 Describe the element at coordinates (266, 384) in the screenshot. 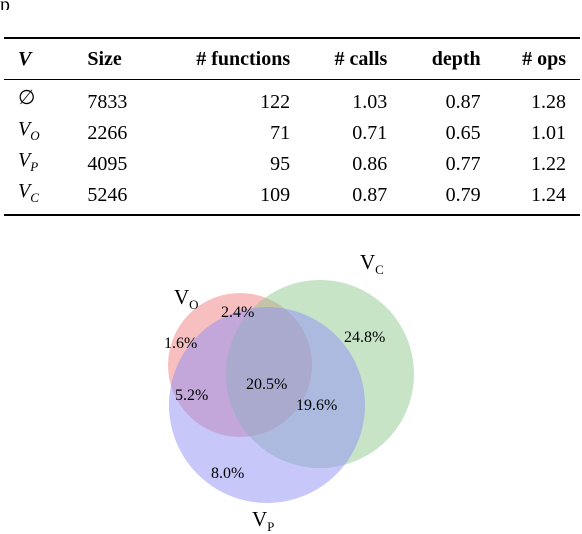

I see `venn-region-all: 20.5%` at that location.